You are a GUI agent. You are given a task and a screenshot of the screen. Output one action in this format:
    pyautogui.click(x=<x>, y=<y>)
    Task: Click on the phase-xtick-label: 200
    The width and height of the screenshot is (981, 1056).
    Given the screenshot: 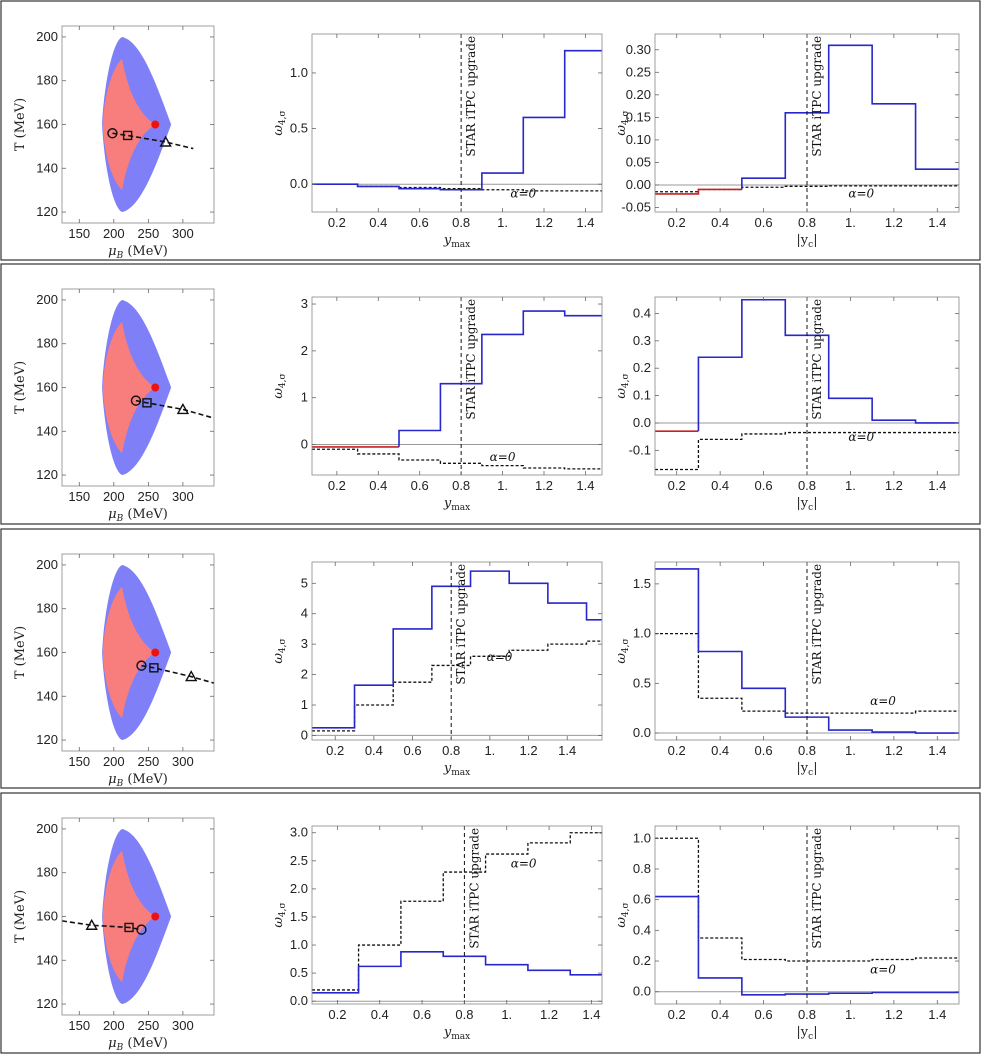 What is the action you would take?
    pyautogui.click(x=114, y=1025)
    